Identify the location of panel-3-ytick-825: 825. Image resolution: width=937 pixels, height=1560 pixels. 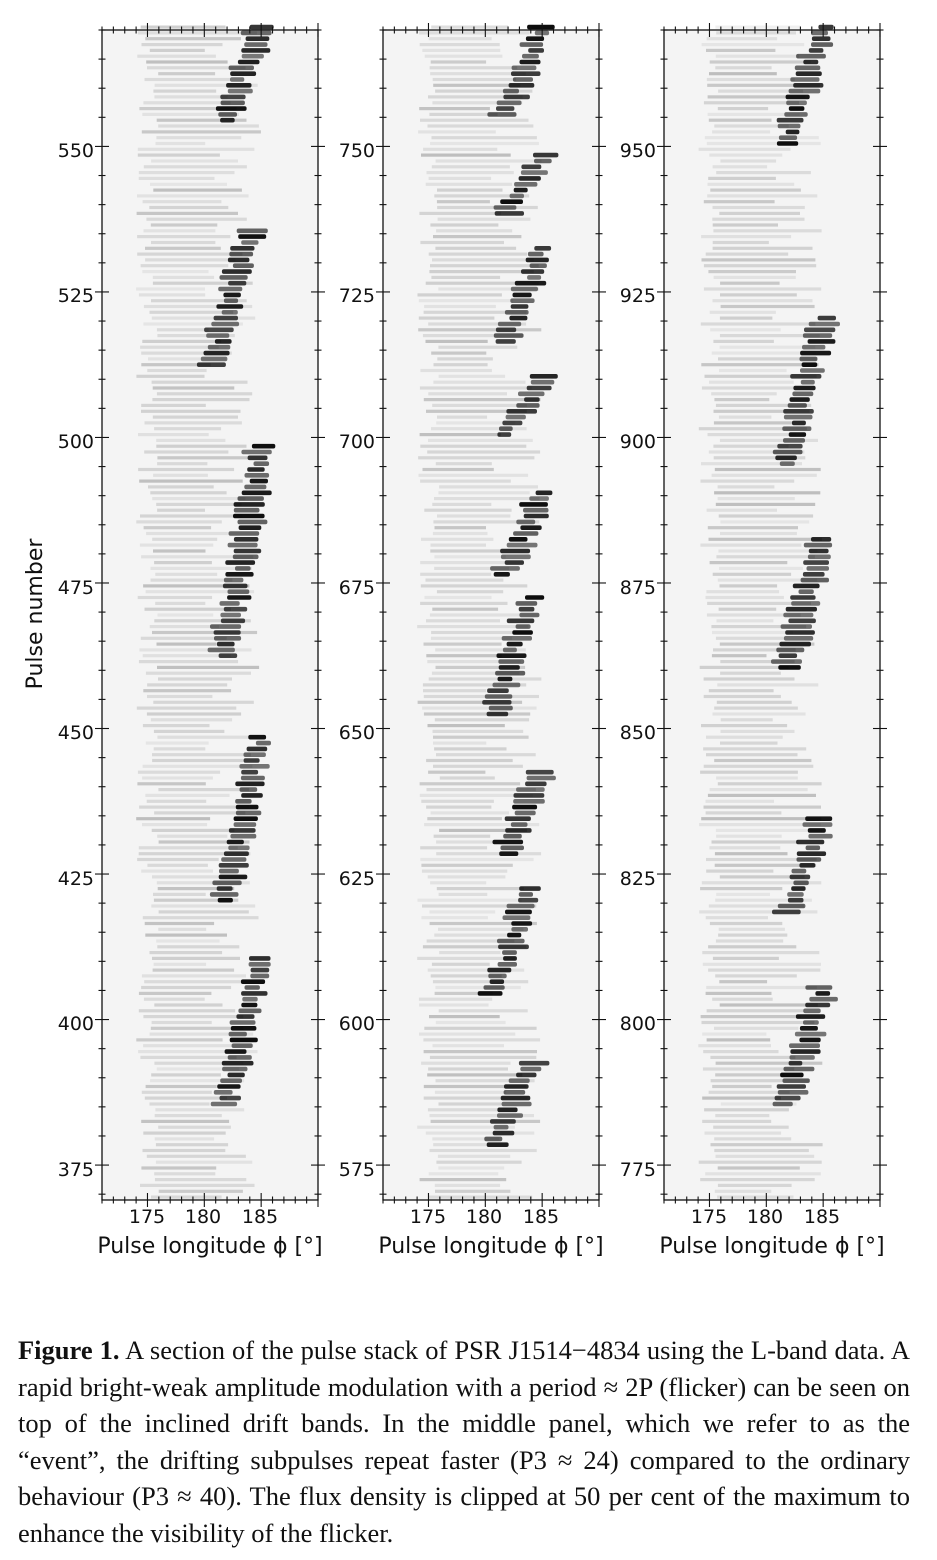
(638, 879).